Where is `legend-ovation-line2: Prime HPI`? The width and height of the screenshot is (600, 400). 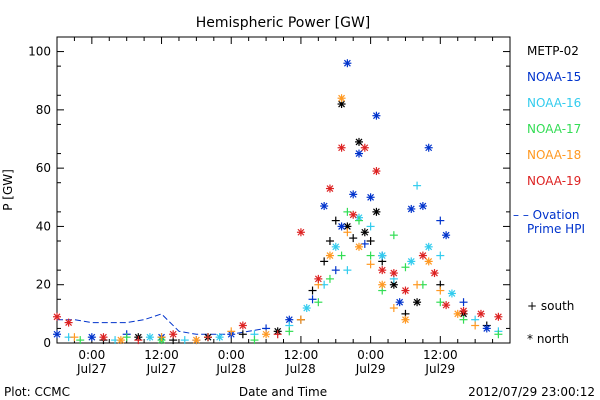 legend-ovation-line2: Prime HPI is located at coordinates (556, 229).